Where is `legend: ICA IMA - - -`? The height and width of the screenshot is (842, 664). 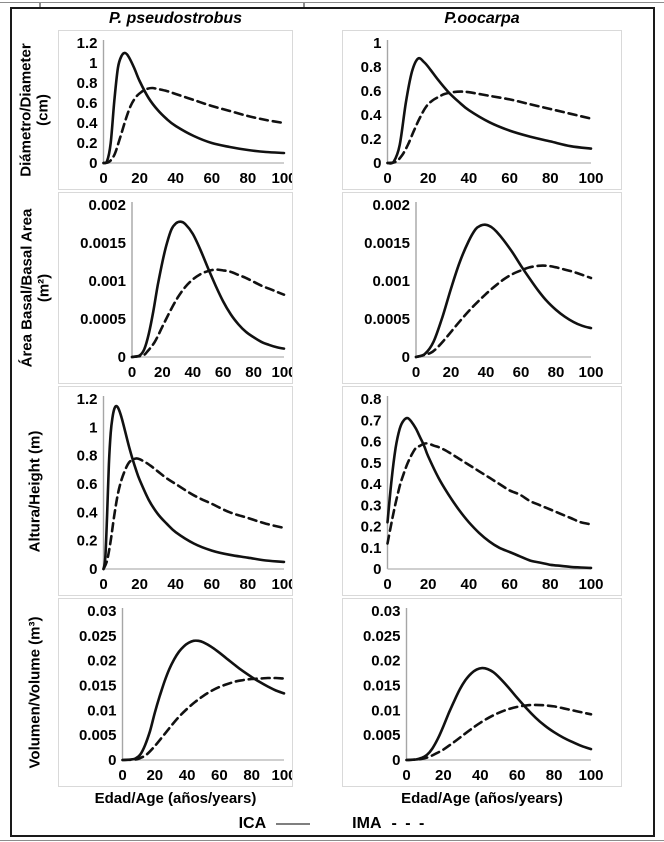
legend: ICA IMA - - - is located at coordinates (332, 824).